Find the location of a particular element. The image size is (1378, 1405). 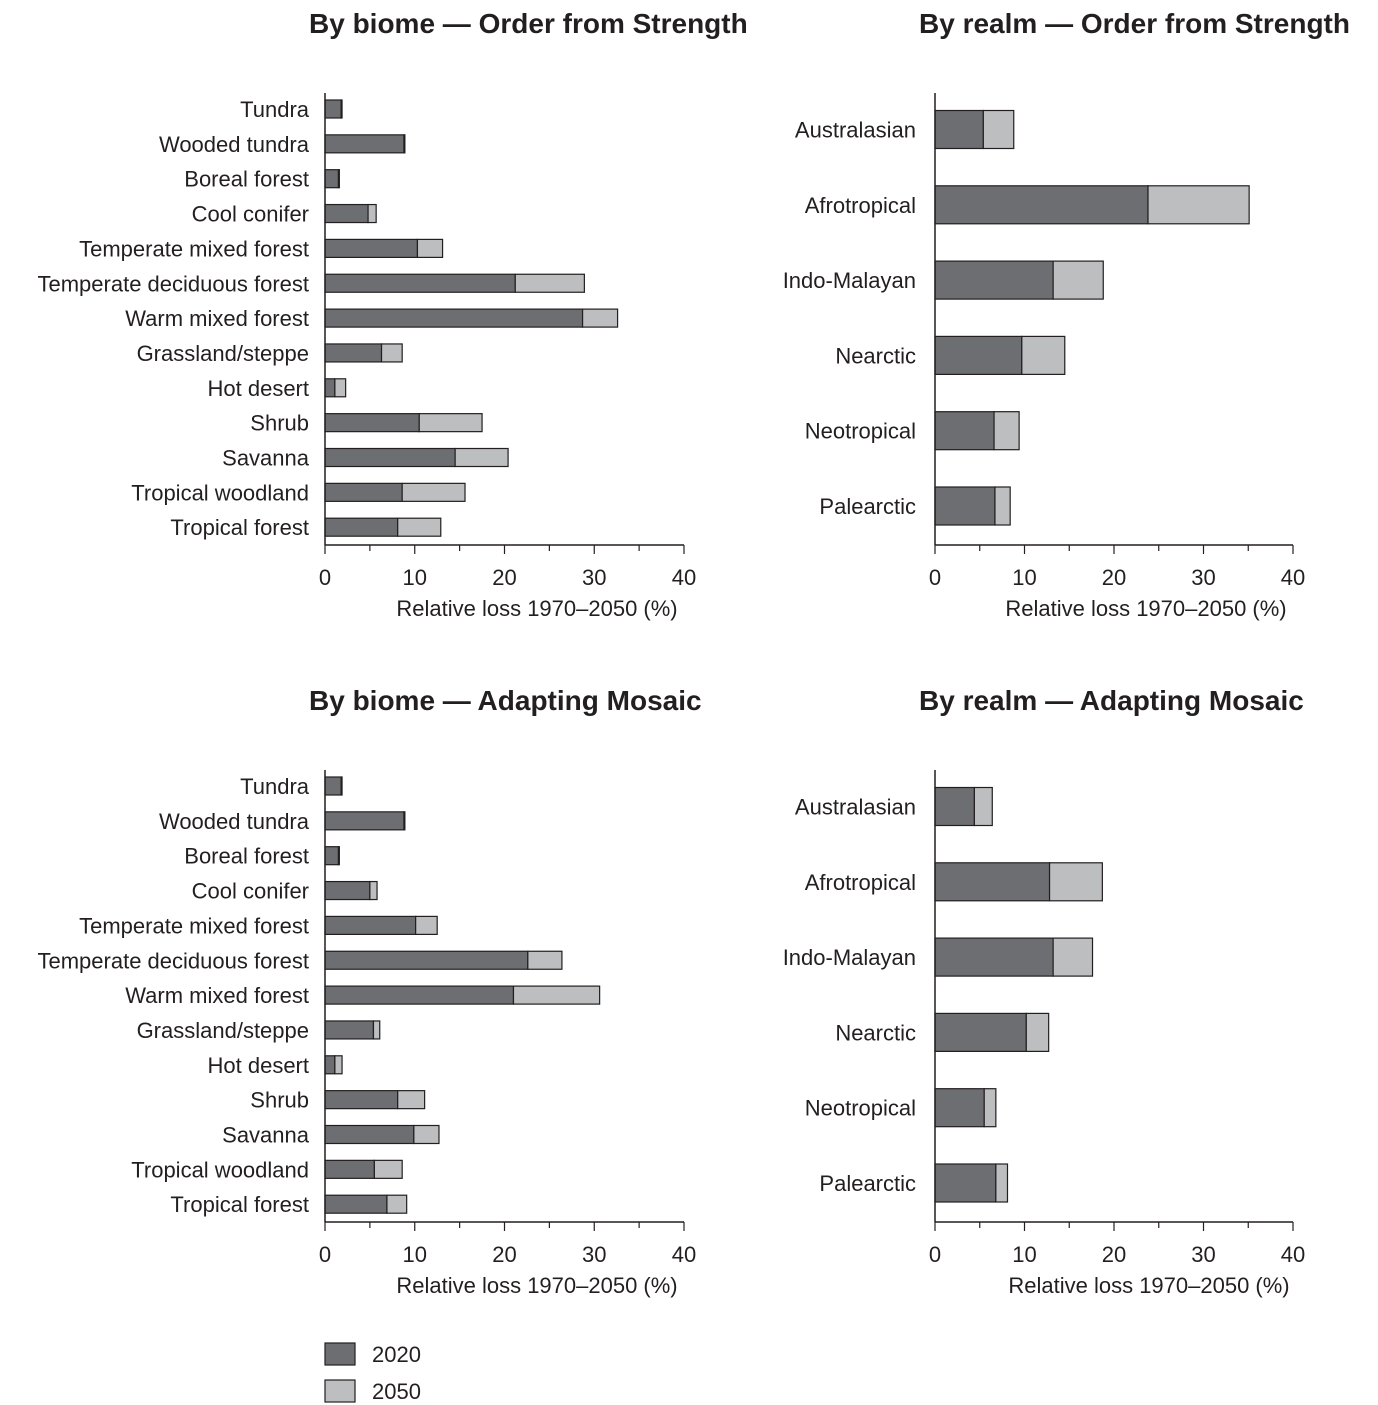

category-label: Savanna is located at coordinates (266, 1135).